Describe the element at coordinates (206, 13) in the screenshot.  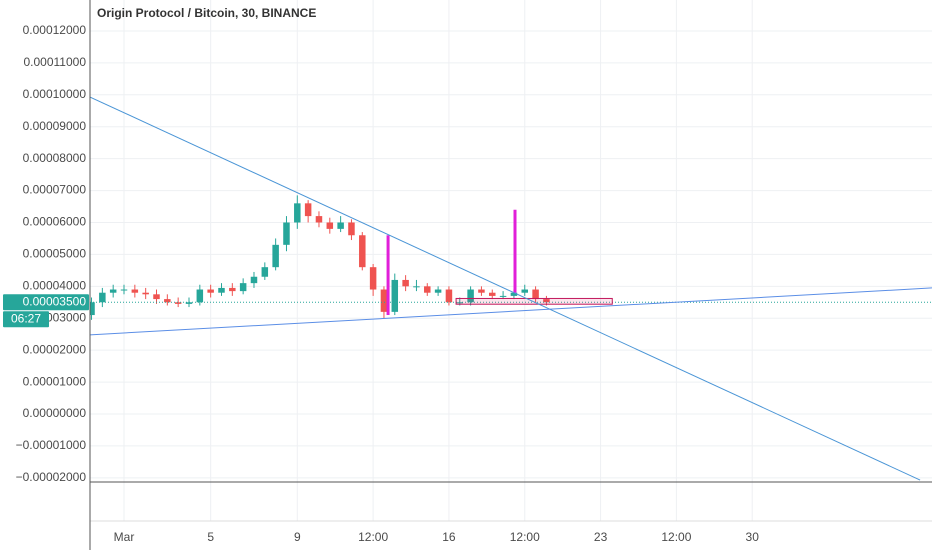
I see `chart-title: Origin Protocol / Bitcoin, 30, BINANCE` at that location.